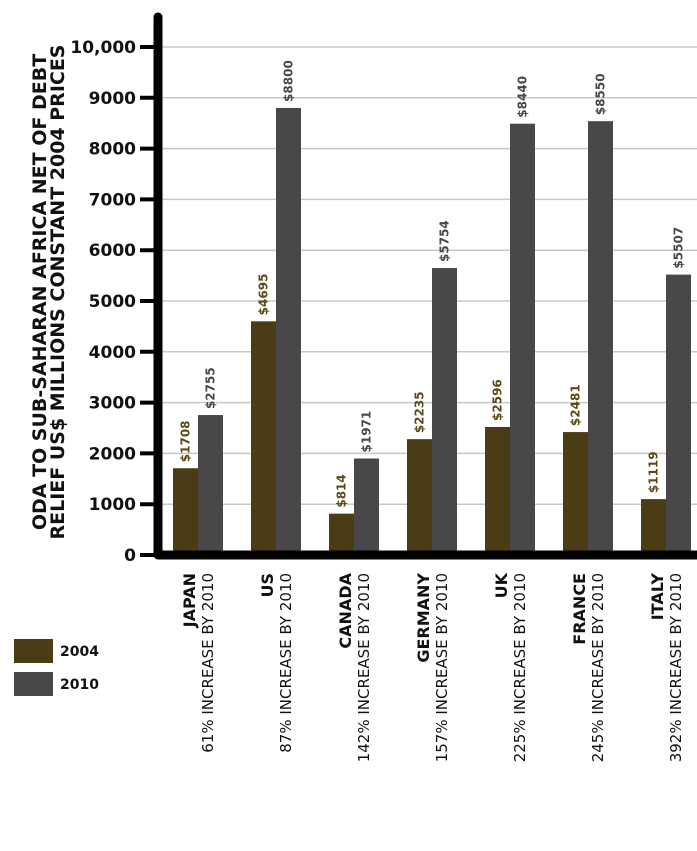  I want to click on category-label-canada: CANADA, so click(345, 610).